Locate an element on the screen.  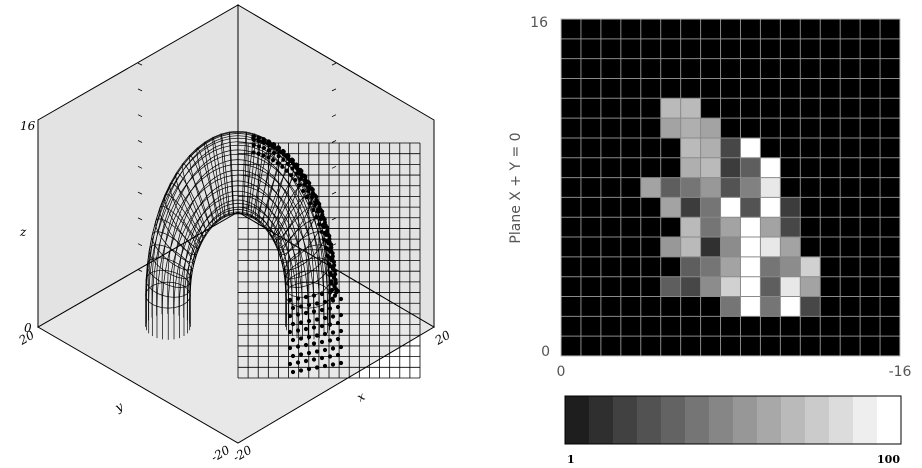
heatmap-cells is located at coordinates (730, 207).